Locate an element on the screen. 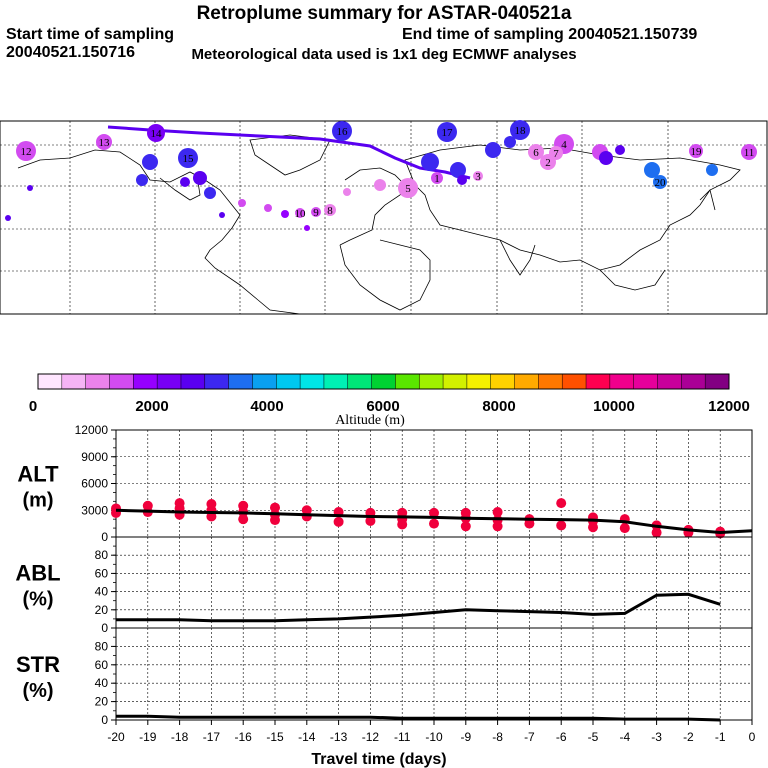 The image size is (768, 768). x-tick-label: -16 is located at coordinates (244, 737).